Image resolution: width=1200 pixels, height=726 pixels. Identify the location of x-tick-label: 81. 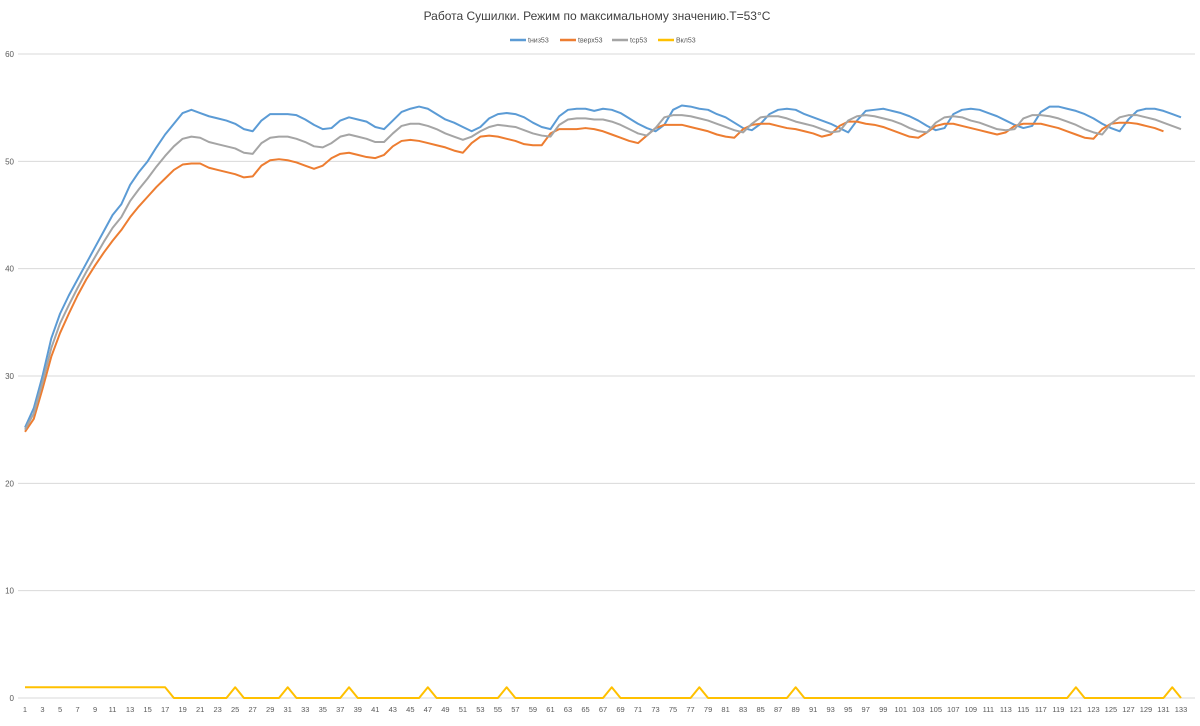
(725, 709).